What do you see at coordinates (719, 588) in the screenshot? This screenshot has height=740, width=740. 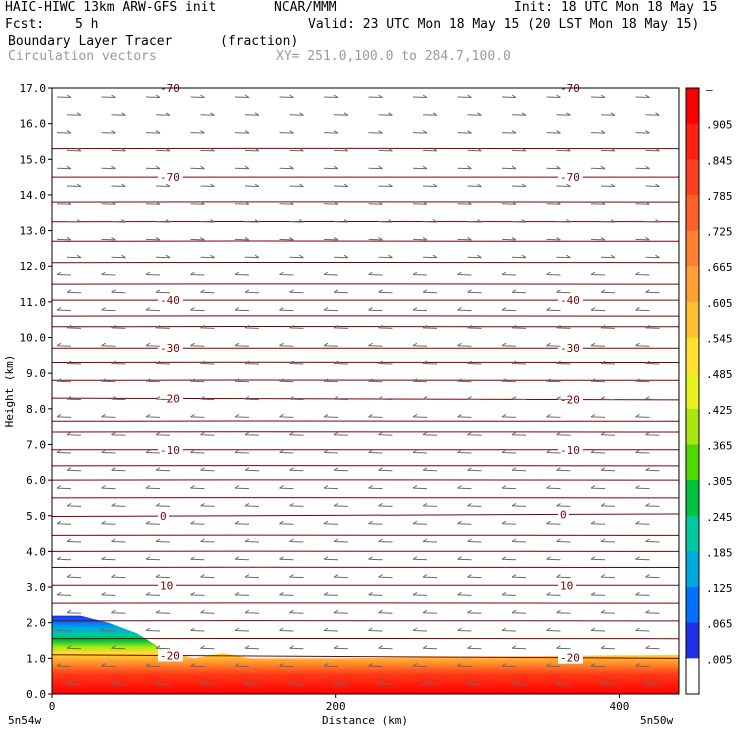 I see `colorbar-label: .125` at bounding box center [719, 588].